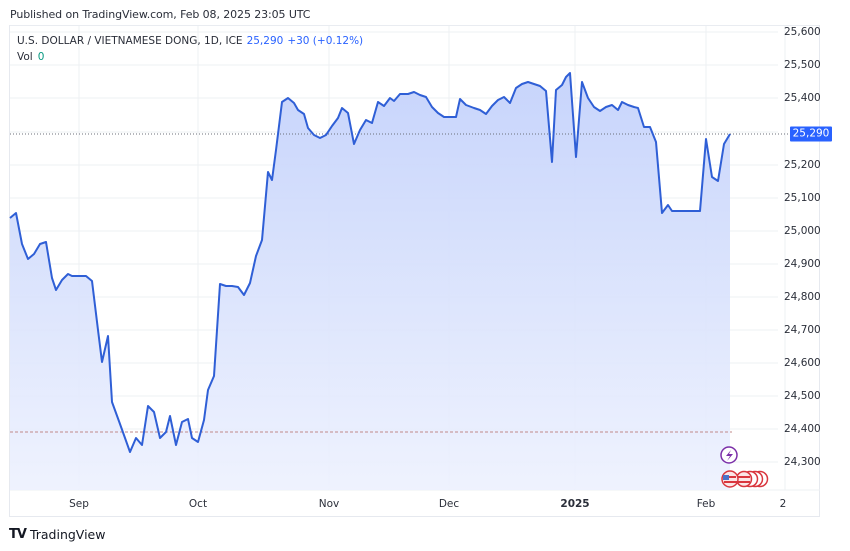  I want to click on symbol-title: U.S. DOLLAR / VIETNAMESE DONG, 1D, ICE, so click(130, 41).